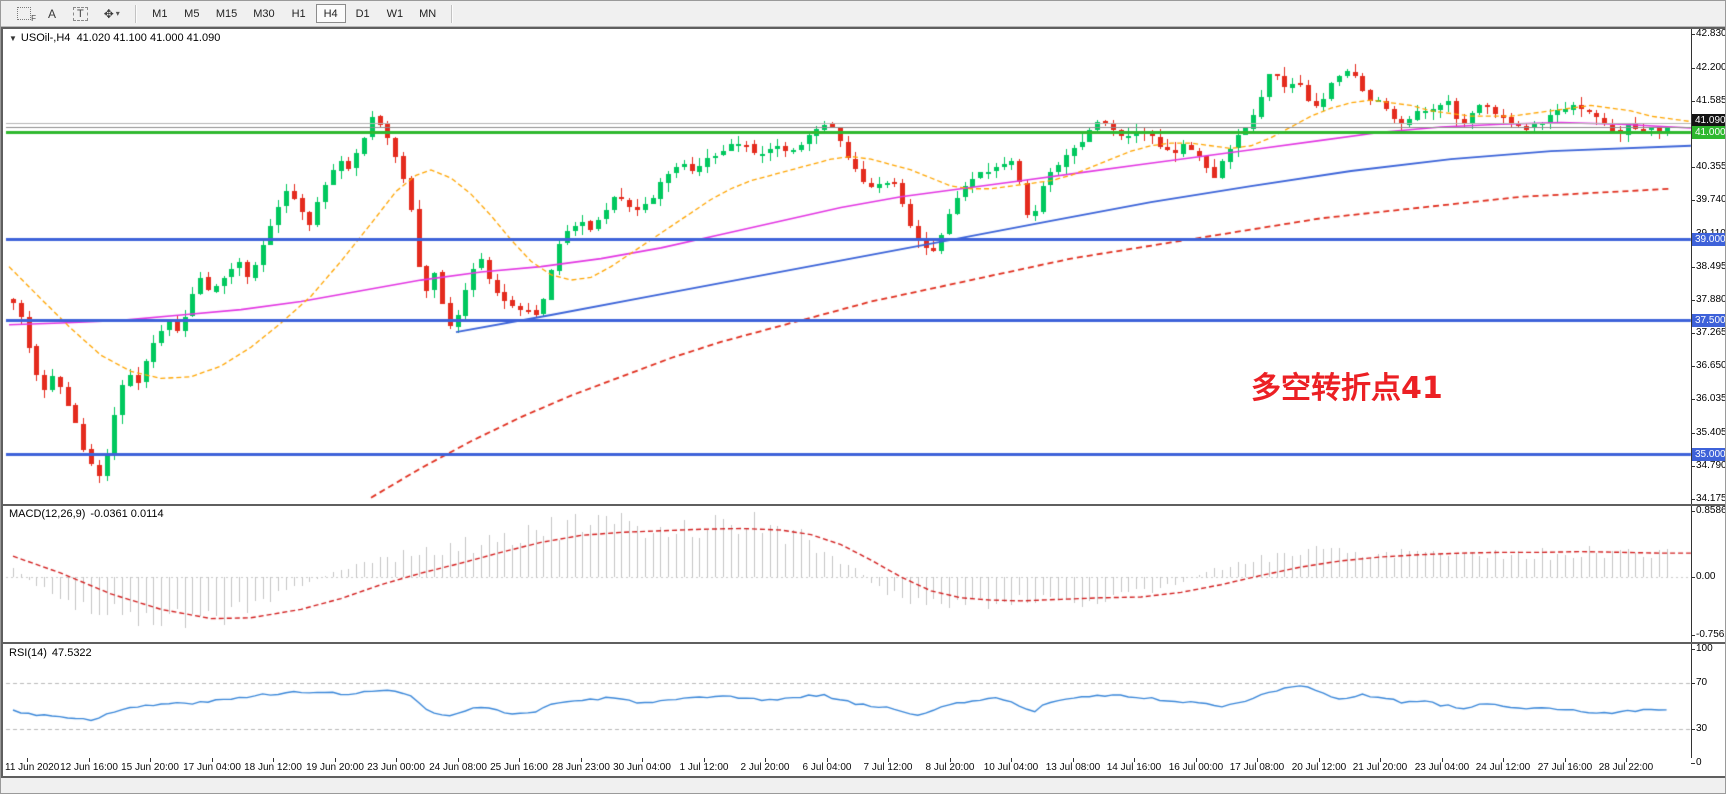  I want to click on price-tick-label: 36.650, so click(1708, 365).